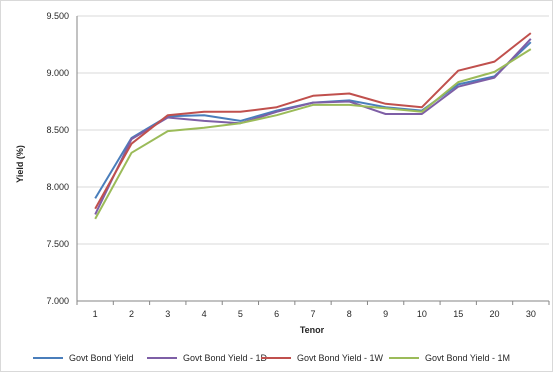 The width and height of the screenshot is (553, 372). I want to click on x-tick-label: 5, so click(240, 314).